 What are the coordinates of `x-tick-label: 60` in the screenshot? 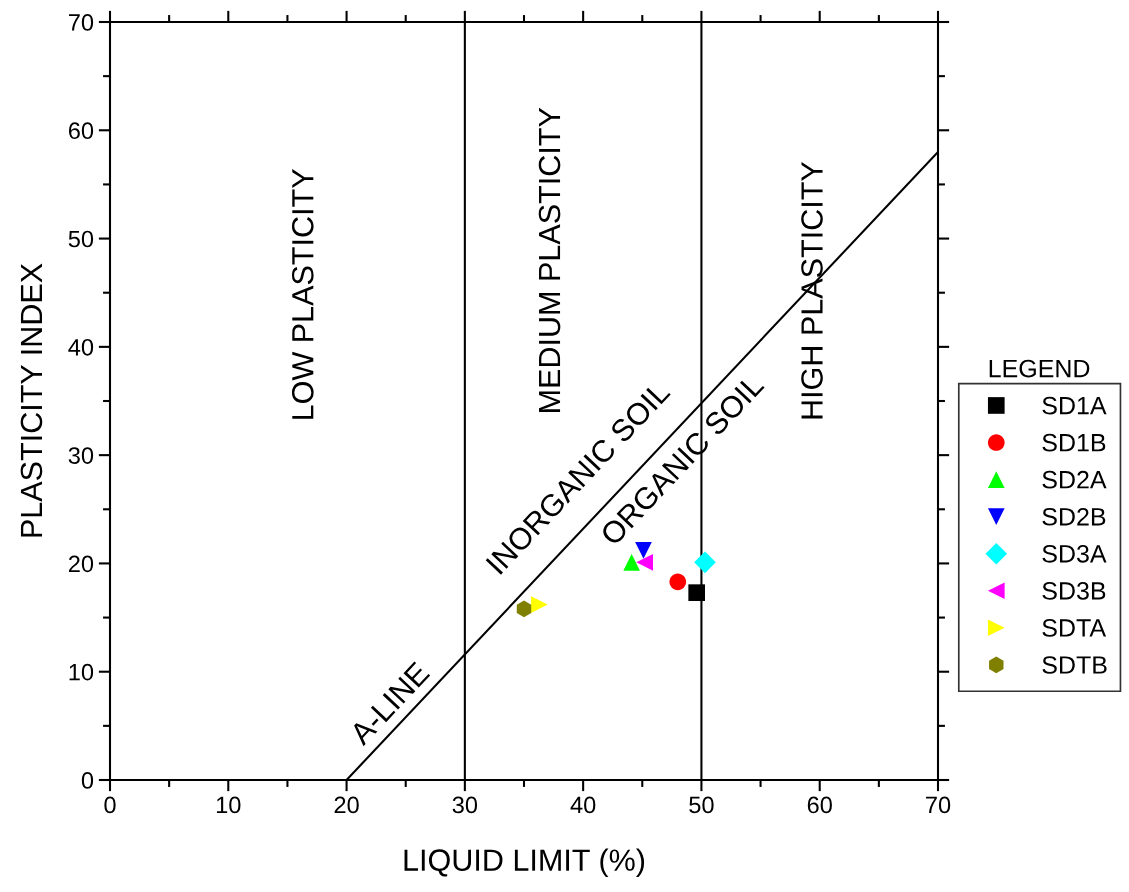 It's located at (819, 805).